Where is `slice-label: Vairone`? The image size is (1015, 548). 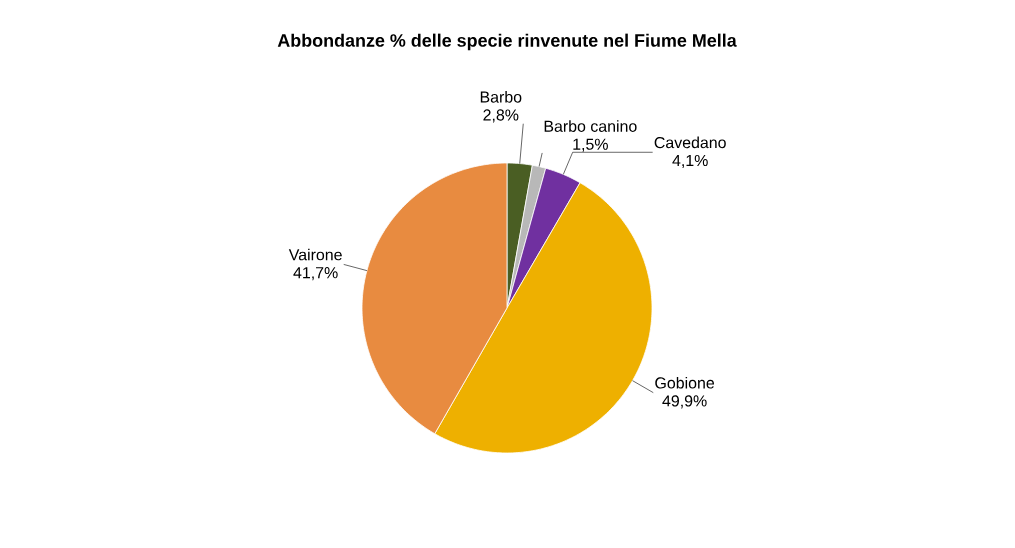
slice-label: Vairone is located at coordinates (315, 254).